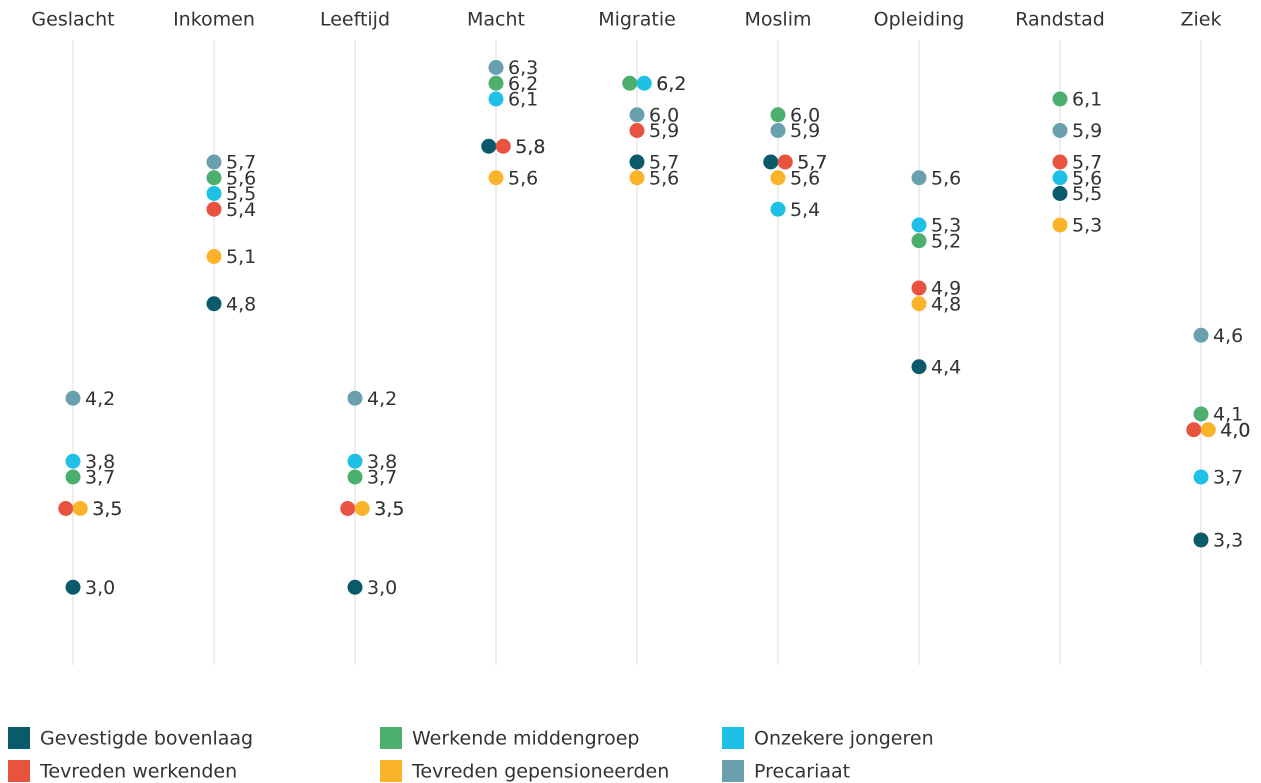 This screenshot has height=783, width=1261. What do you see at coordinates (946, 241) in the screenshot?
I see `value-label: 5,2` at bounding box center [946, 241].